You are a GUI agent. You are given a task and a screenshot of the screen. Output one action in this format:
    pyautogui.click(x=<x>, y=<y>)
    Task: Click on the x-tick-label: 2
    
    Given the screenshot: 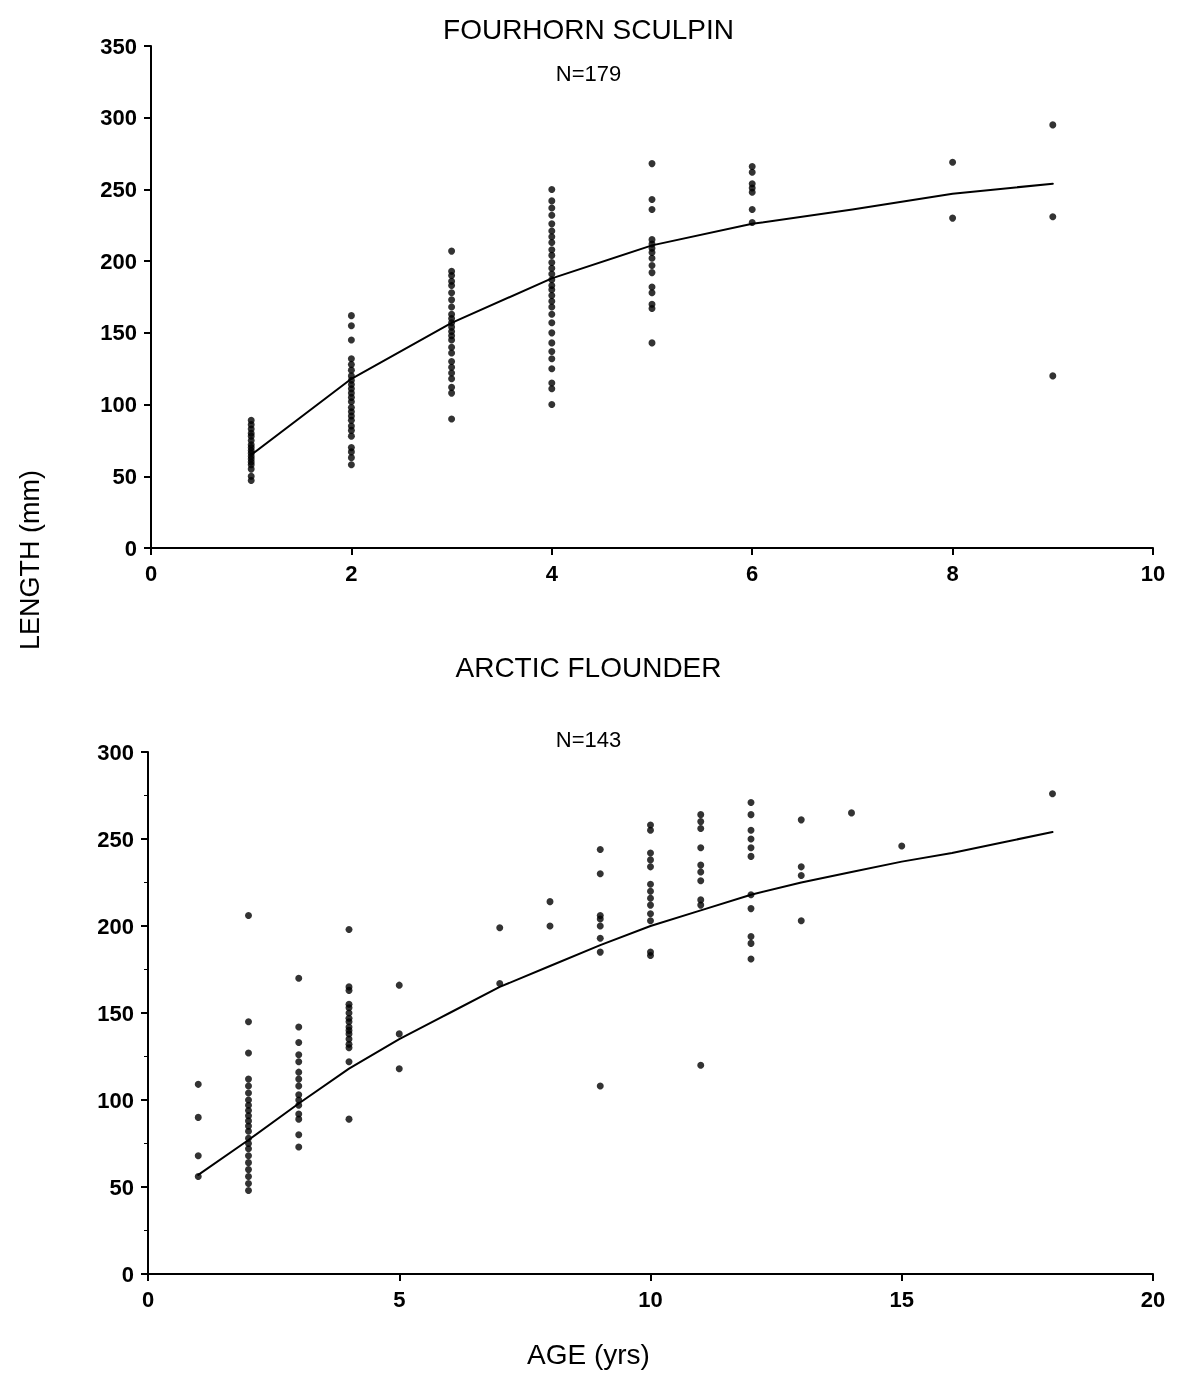 What is the action you would take?
    pyautogui.click(x=351, y=573)
    